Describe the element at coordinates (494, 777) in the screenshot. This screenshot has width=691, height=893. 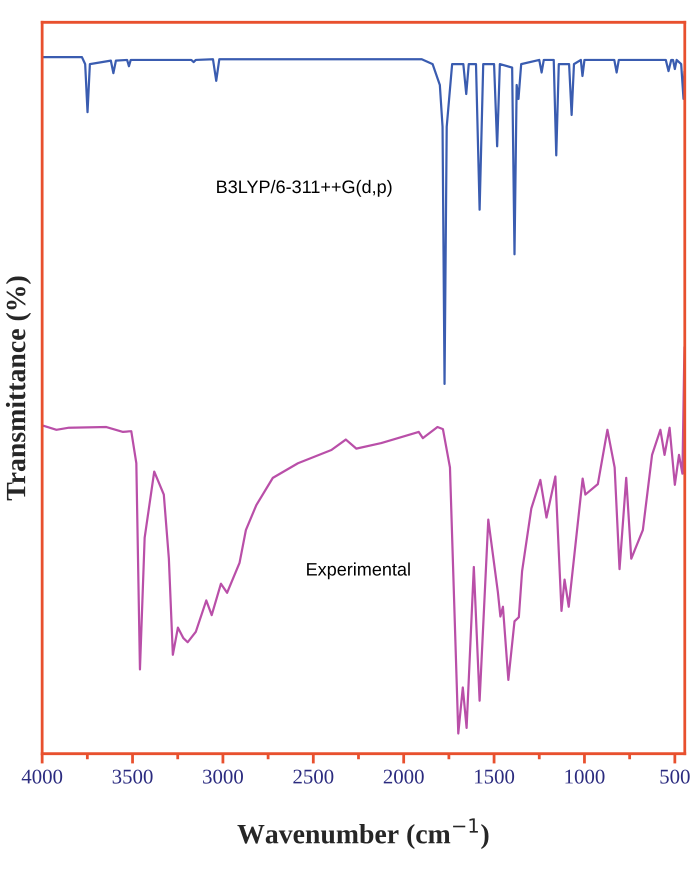
I see `x-tick-label: 1500` at that location.